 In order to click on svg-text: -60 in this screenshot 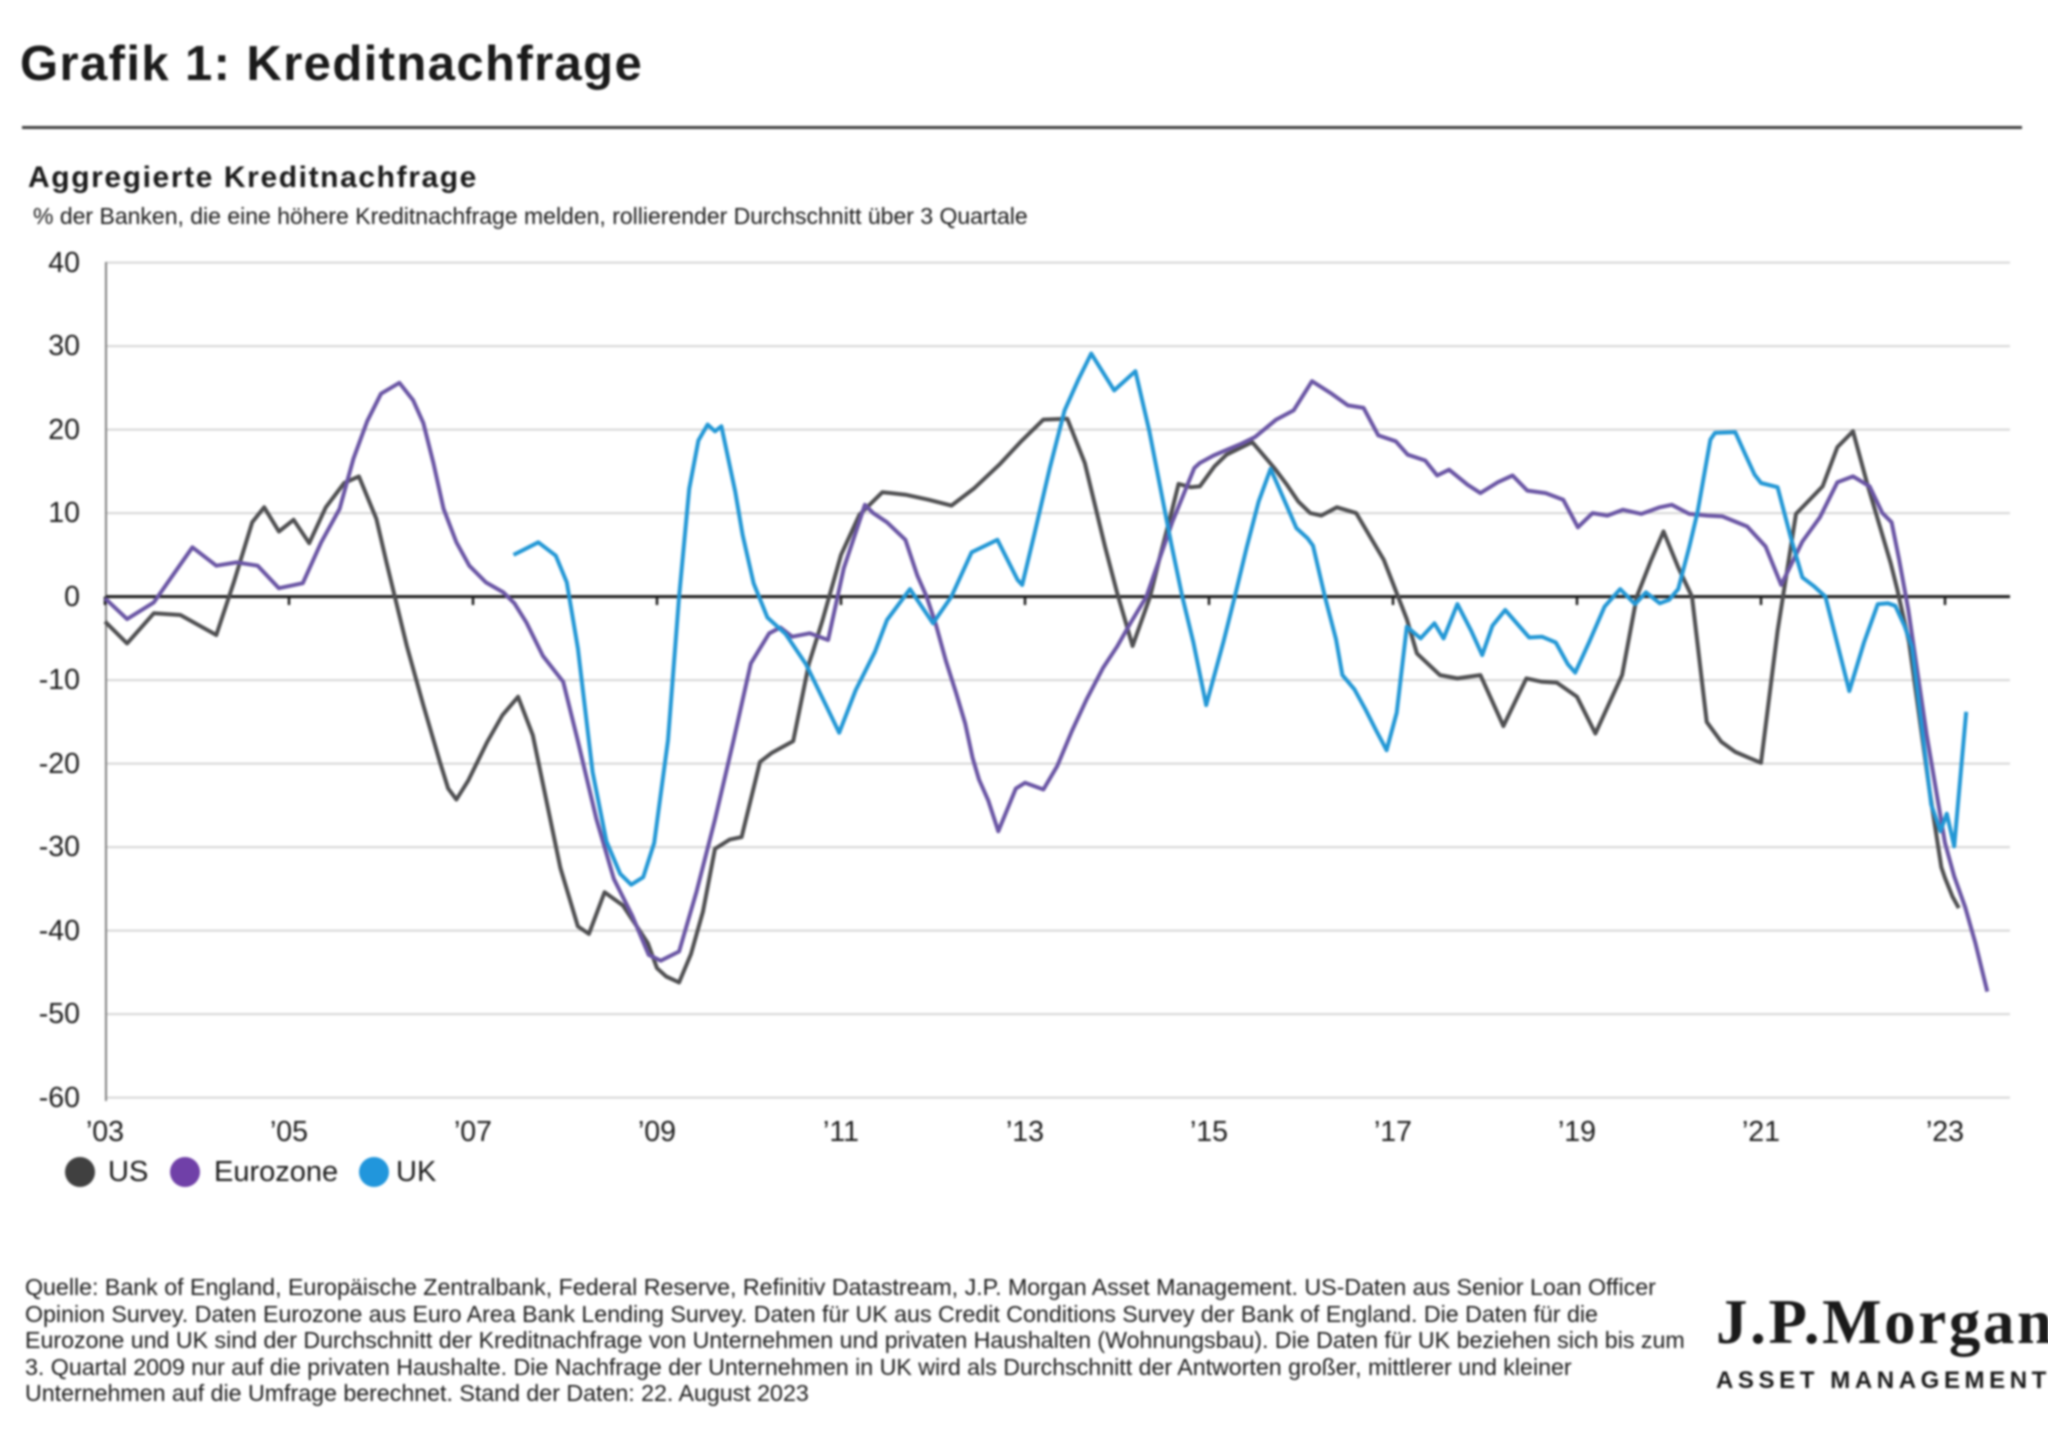, I will do `click(59, 1098)`.